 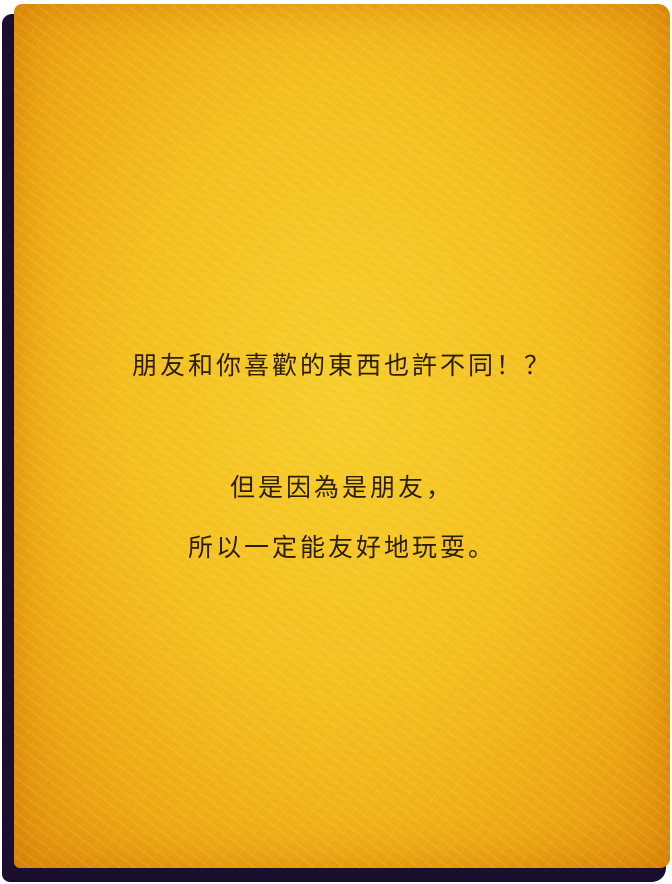 I want to click on message-line-3: 所以一定能友好地玩耍。, so click(x=341, y=547).